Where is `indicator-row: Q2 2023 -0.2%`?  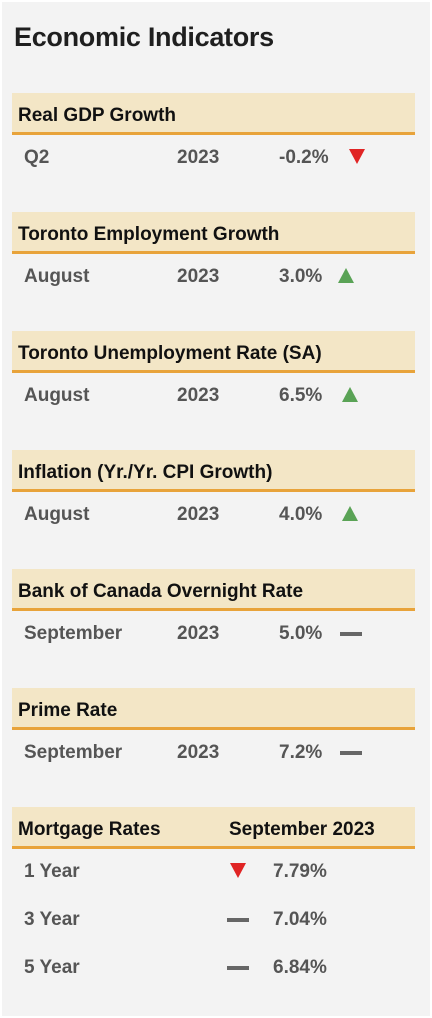 indicator-row: Q2 2023 -0.2% is located at coordinates (213, 159).